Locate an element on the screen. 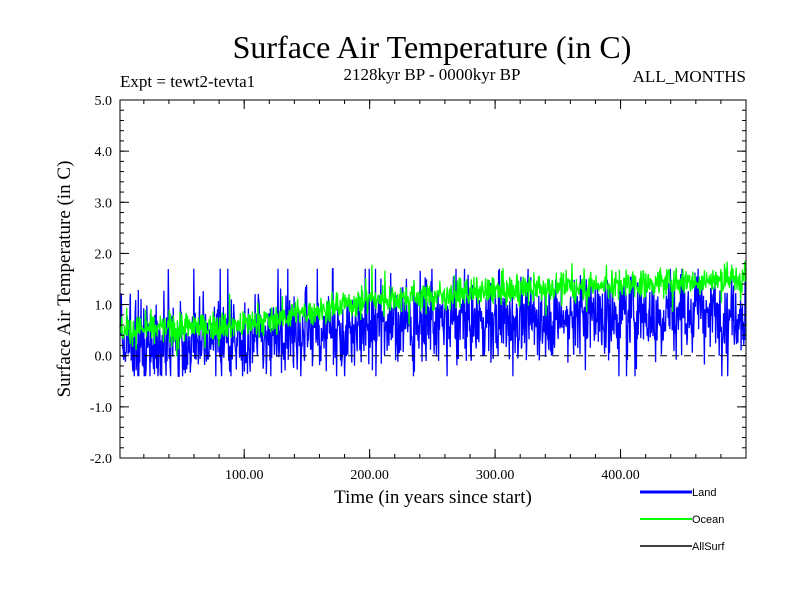 The image size is (800, 600). y-tick-label: 5.0 is located at coordinates (104, 101).